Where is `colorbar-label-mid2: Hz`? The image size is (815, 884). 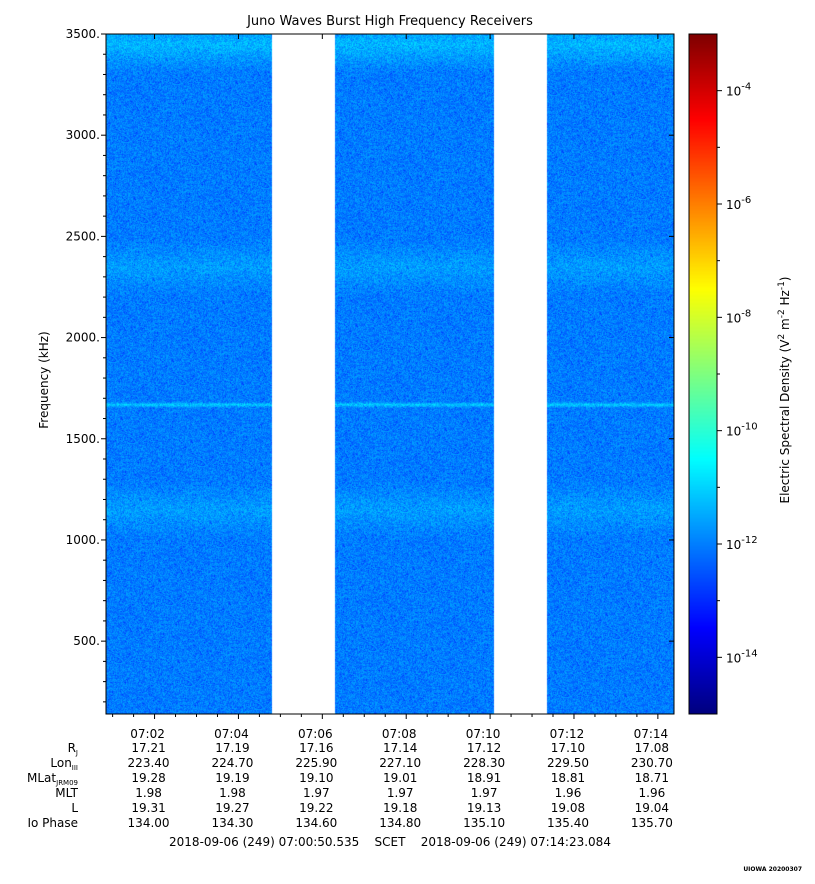
colorbar-label-mid2: Hz is located at coordinates (785, 299).